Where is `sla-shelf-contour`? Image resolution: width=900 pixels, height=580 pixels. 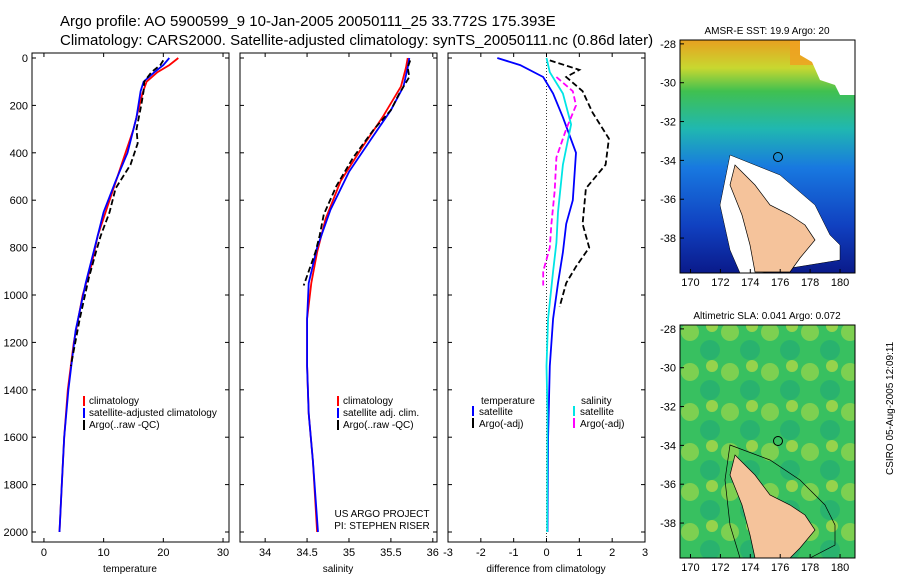 sla-shelf-contour is located at coordinates (780, 501).